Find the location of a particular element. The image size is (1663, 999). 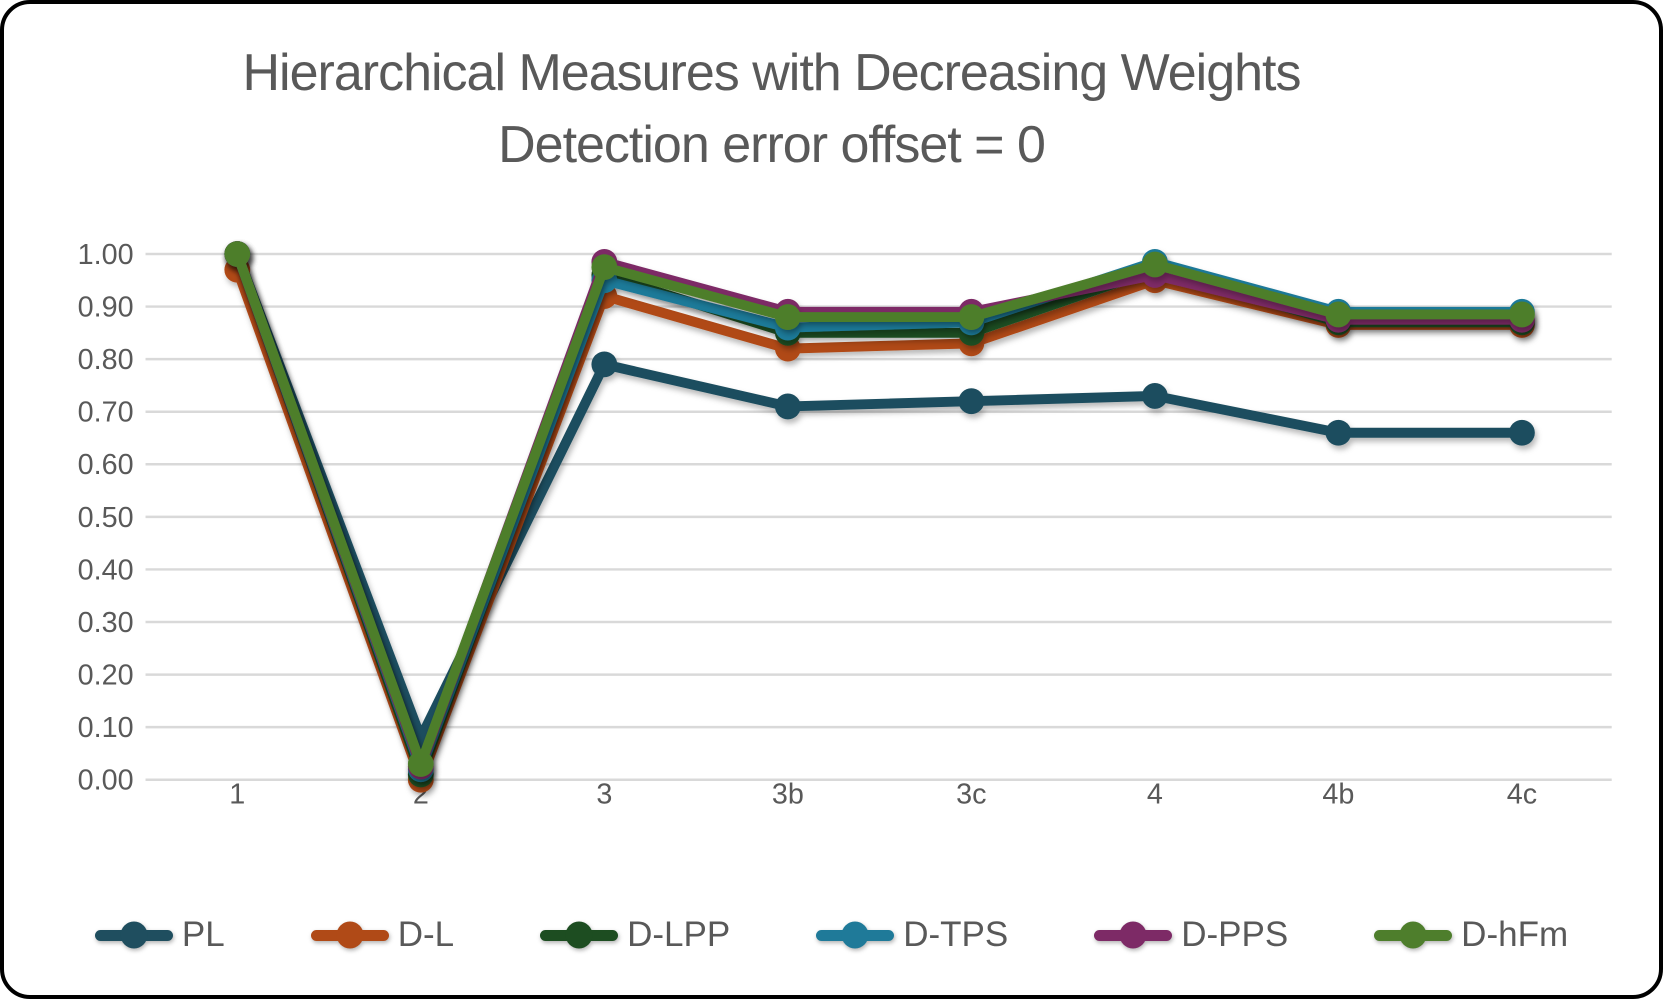

chart-legend: PL D-L D-LPP D-TPS D-PPS D-hFm is located at coordinates (831, 935).